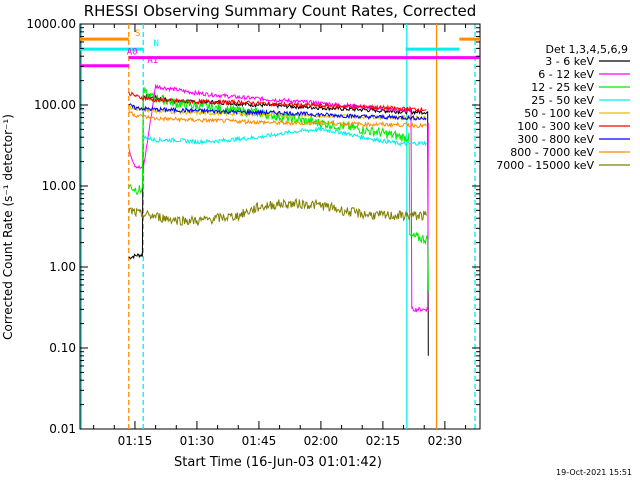 This screenshot has height=480, width=640. Describe the element at coordinates (152, 61) in the screenshot. I see `flag-label: A1` at that location.